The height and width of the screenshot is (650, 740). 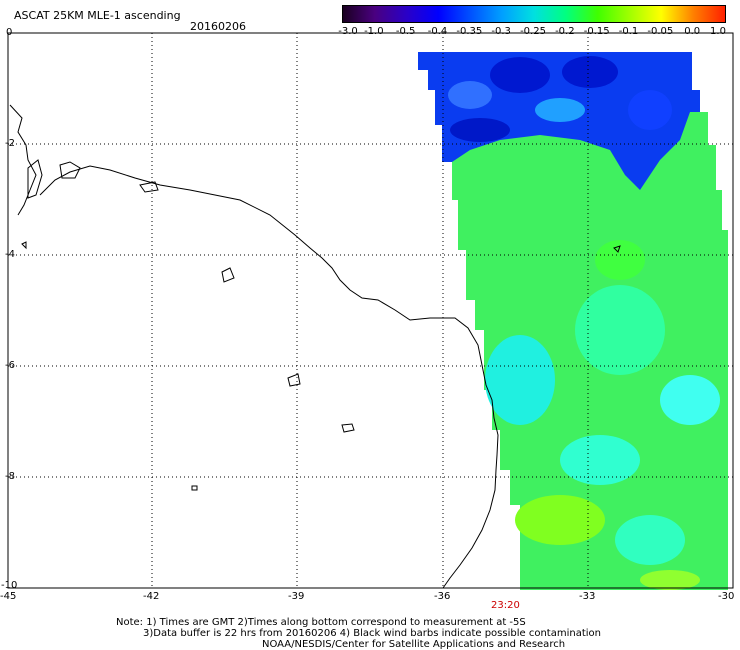 What do you see at coordinates (10, 143) in the screenshot?
I see `y-tick-label: -2` at bounding box center [10, 143].